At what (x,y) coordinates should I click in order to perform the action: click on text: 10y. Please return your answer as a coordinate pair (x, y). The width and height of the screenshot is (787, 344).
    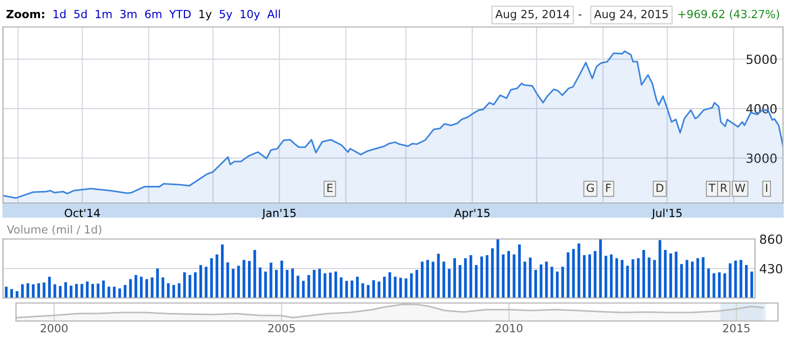
    Looking at the image, I should click on (250, 15).